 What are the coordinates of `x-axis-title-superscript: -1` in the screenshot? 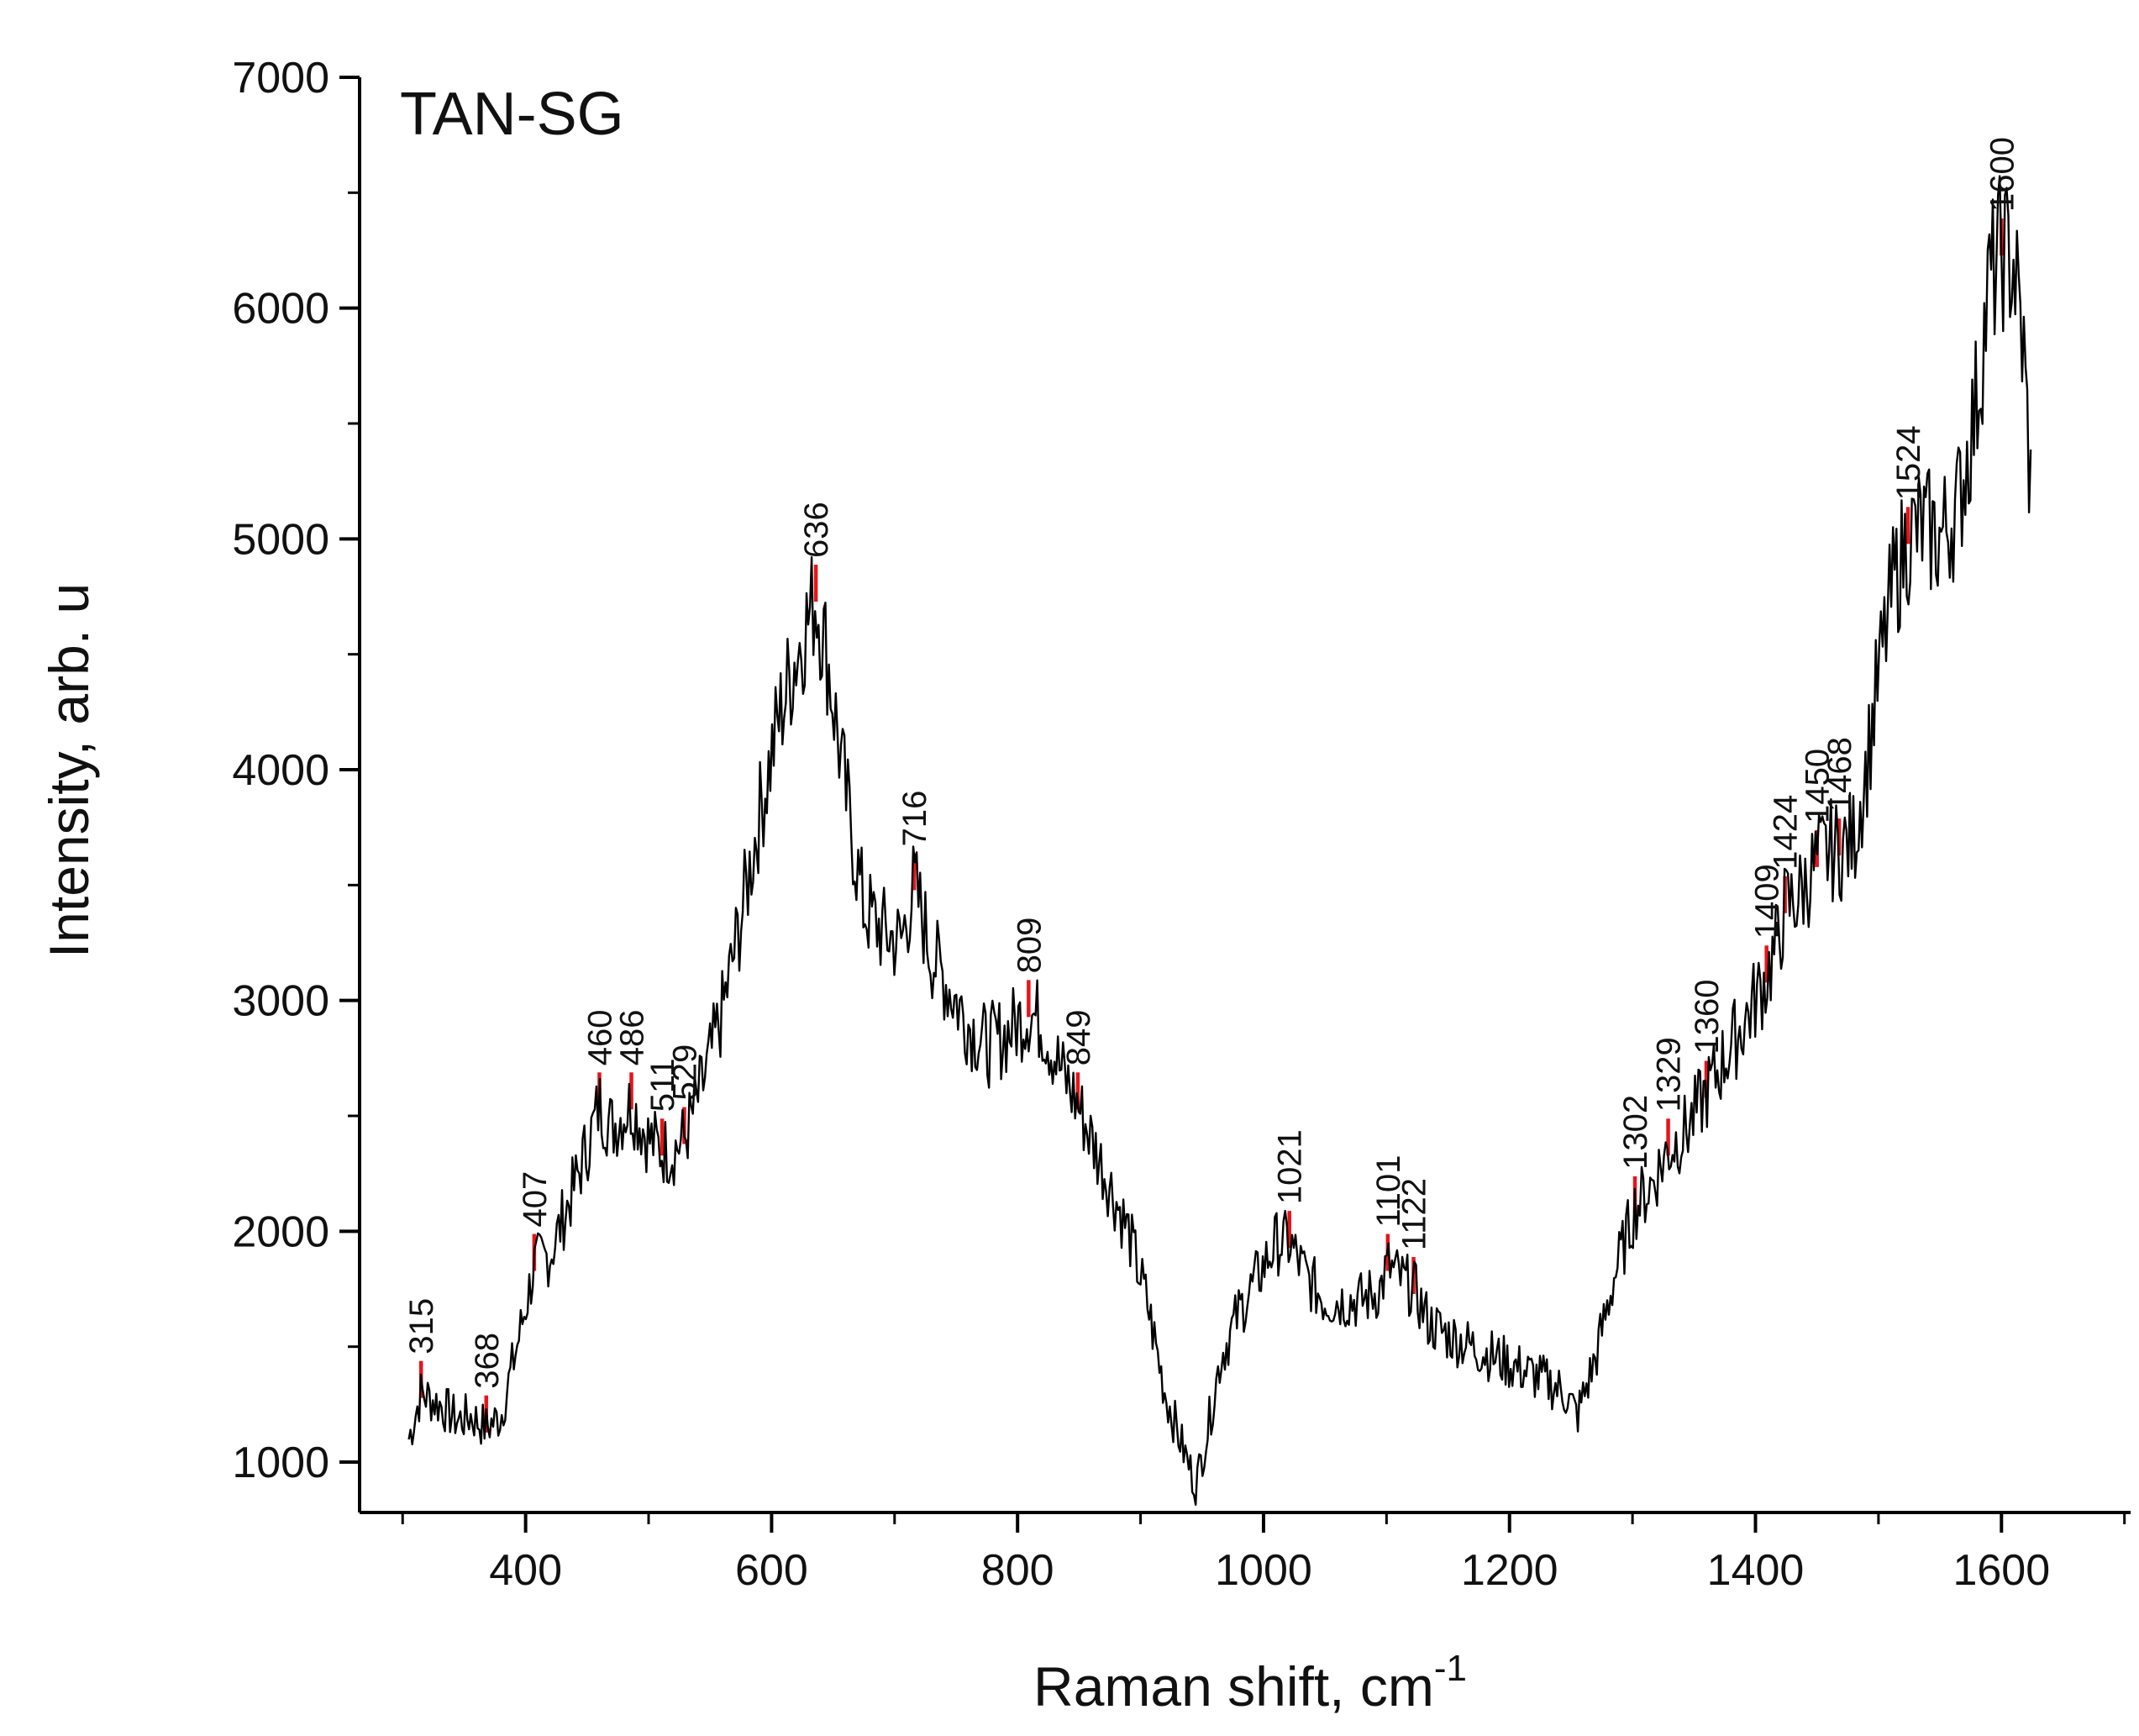 It's located at (1450, 1668).